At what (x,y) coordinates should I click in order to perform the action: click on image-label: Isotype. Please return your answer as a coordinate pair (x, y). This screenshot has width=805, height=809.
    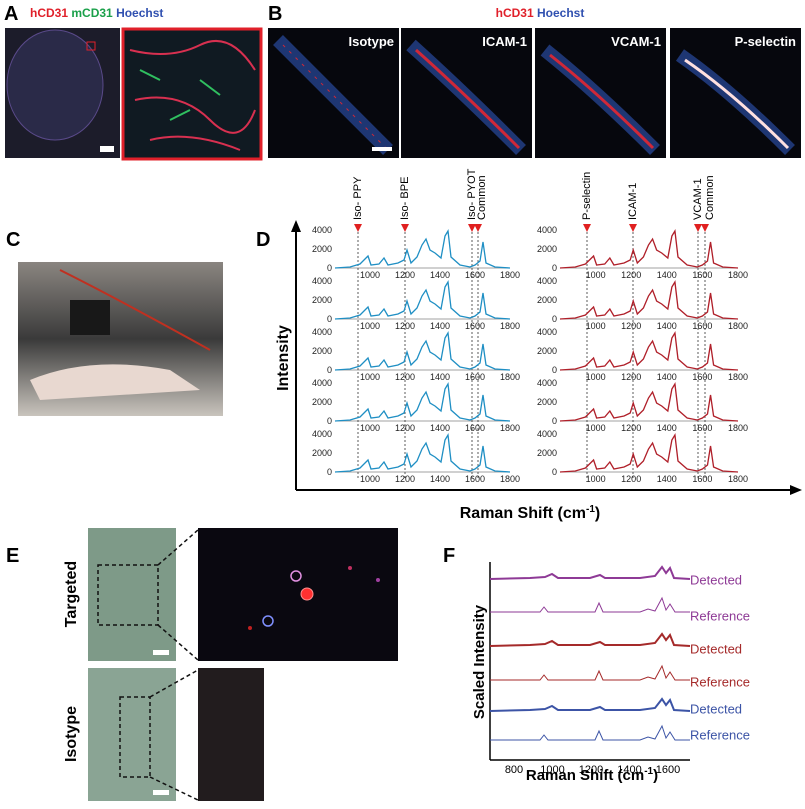
    Looking at the image, I should click on (371, 41).